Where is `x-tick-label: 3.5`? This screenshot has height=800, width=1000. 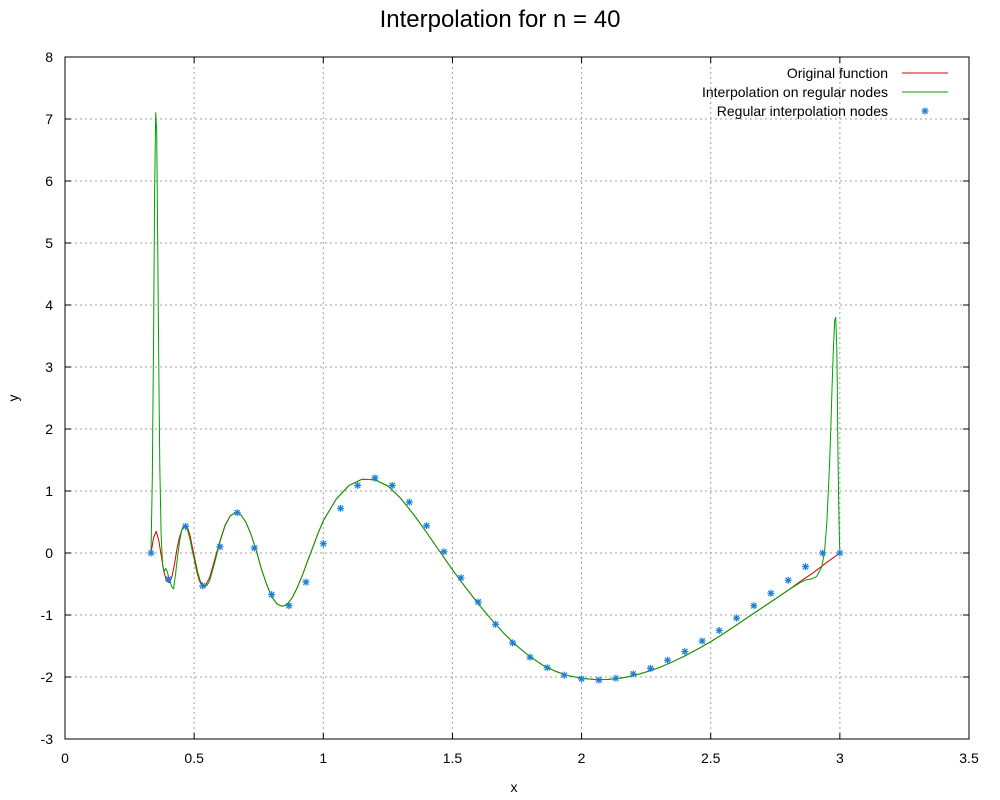 x-tick-label: 3.5 is located at coordinates (969, 758).